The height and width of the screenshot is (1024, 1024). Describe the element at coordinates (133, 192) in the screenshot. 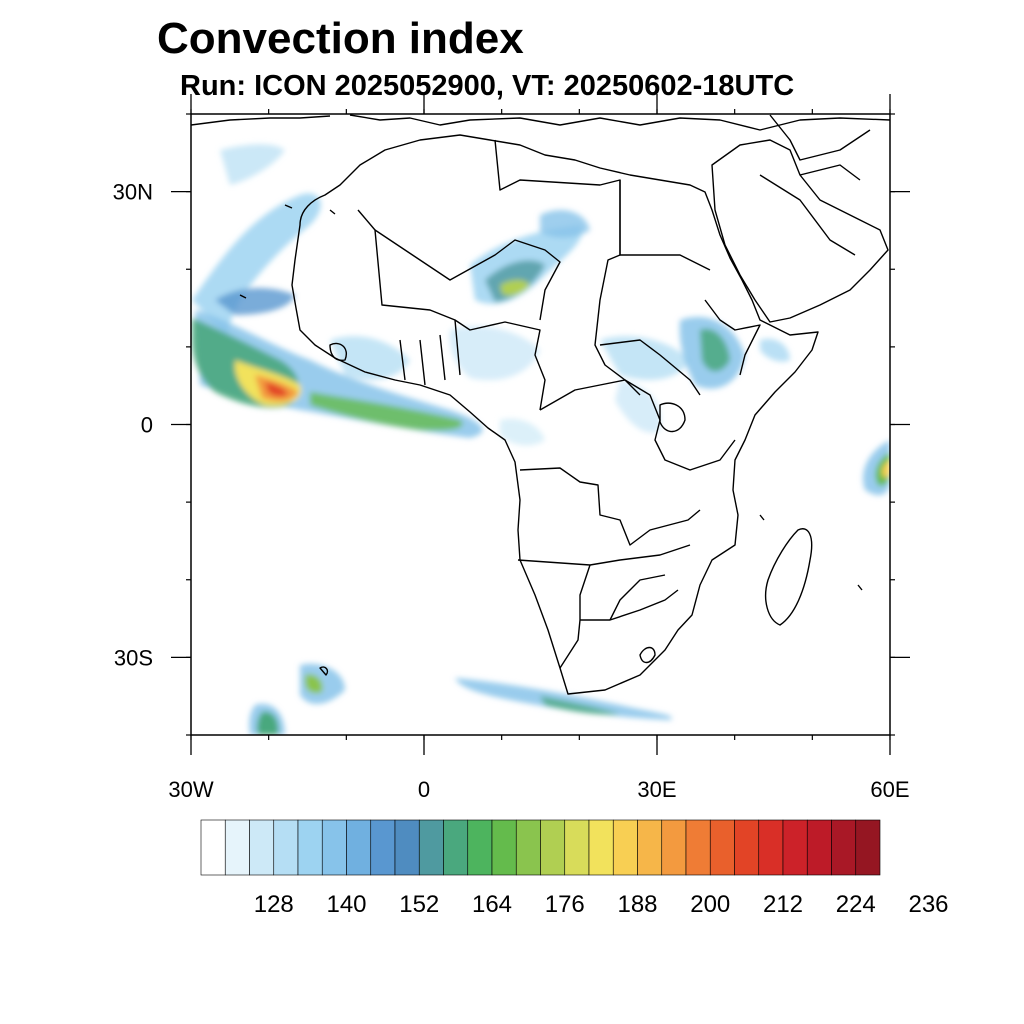

I see `lat-tick-label: 30N` at that location.